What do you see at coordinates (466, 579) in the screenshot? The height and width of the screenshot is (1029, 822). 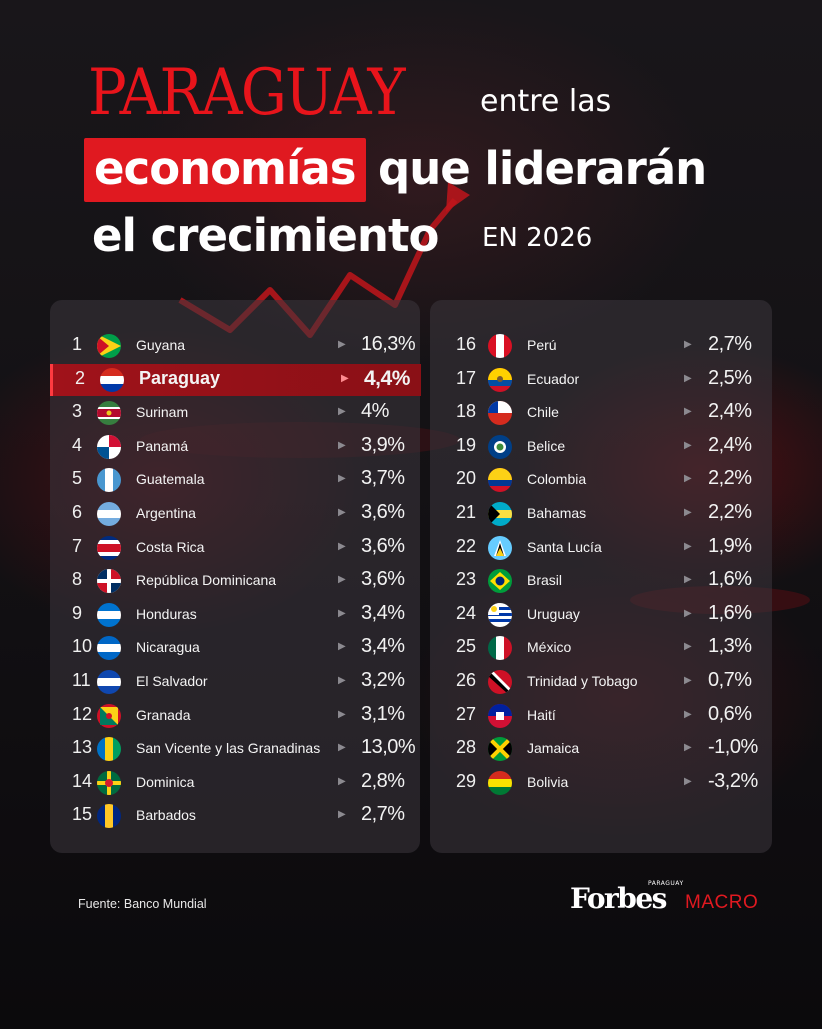 I see `rank-number: 23` at bounding box center [466, 579].